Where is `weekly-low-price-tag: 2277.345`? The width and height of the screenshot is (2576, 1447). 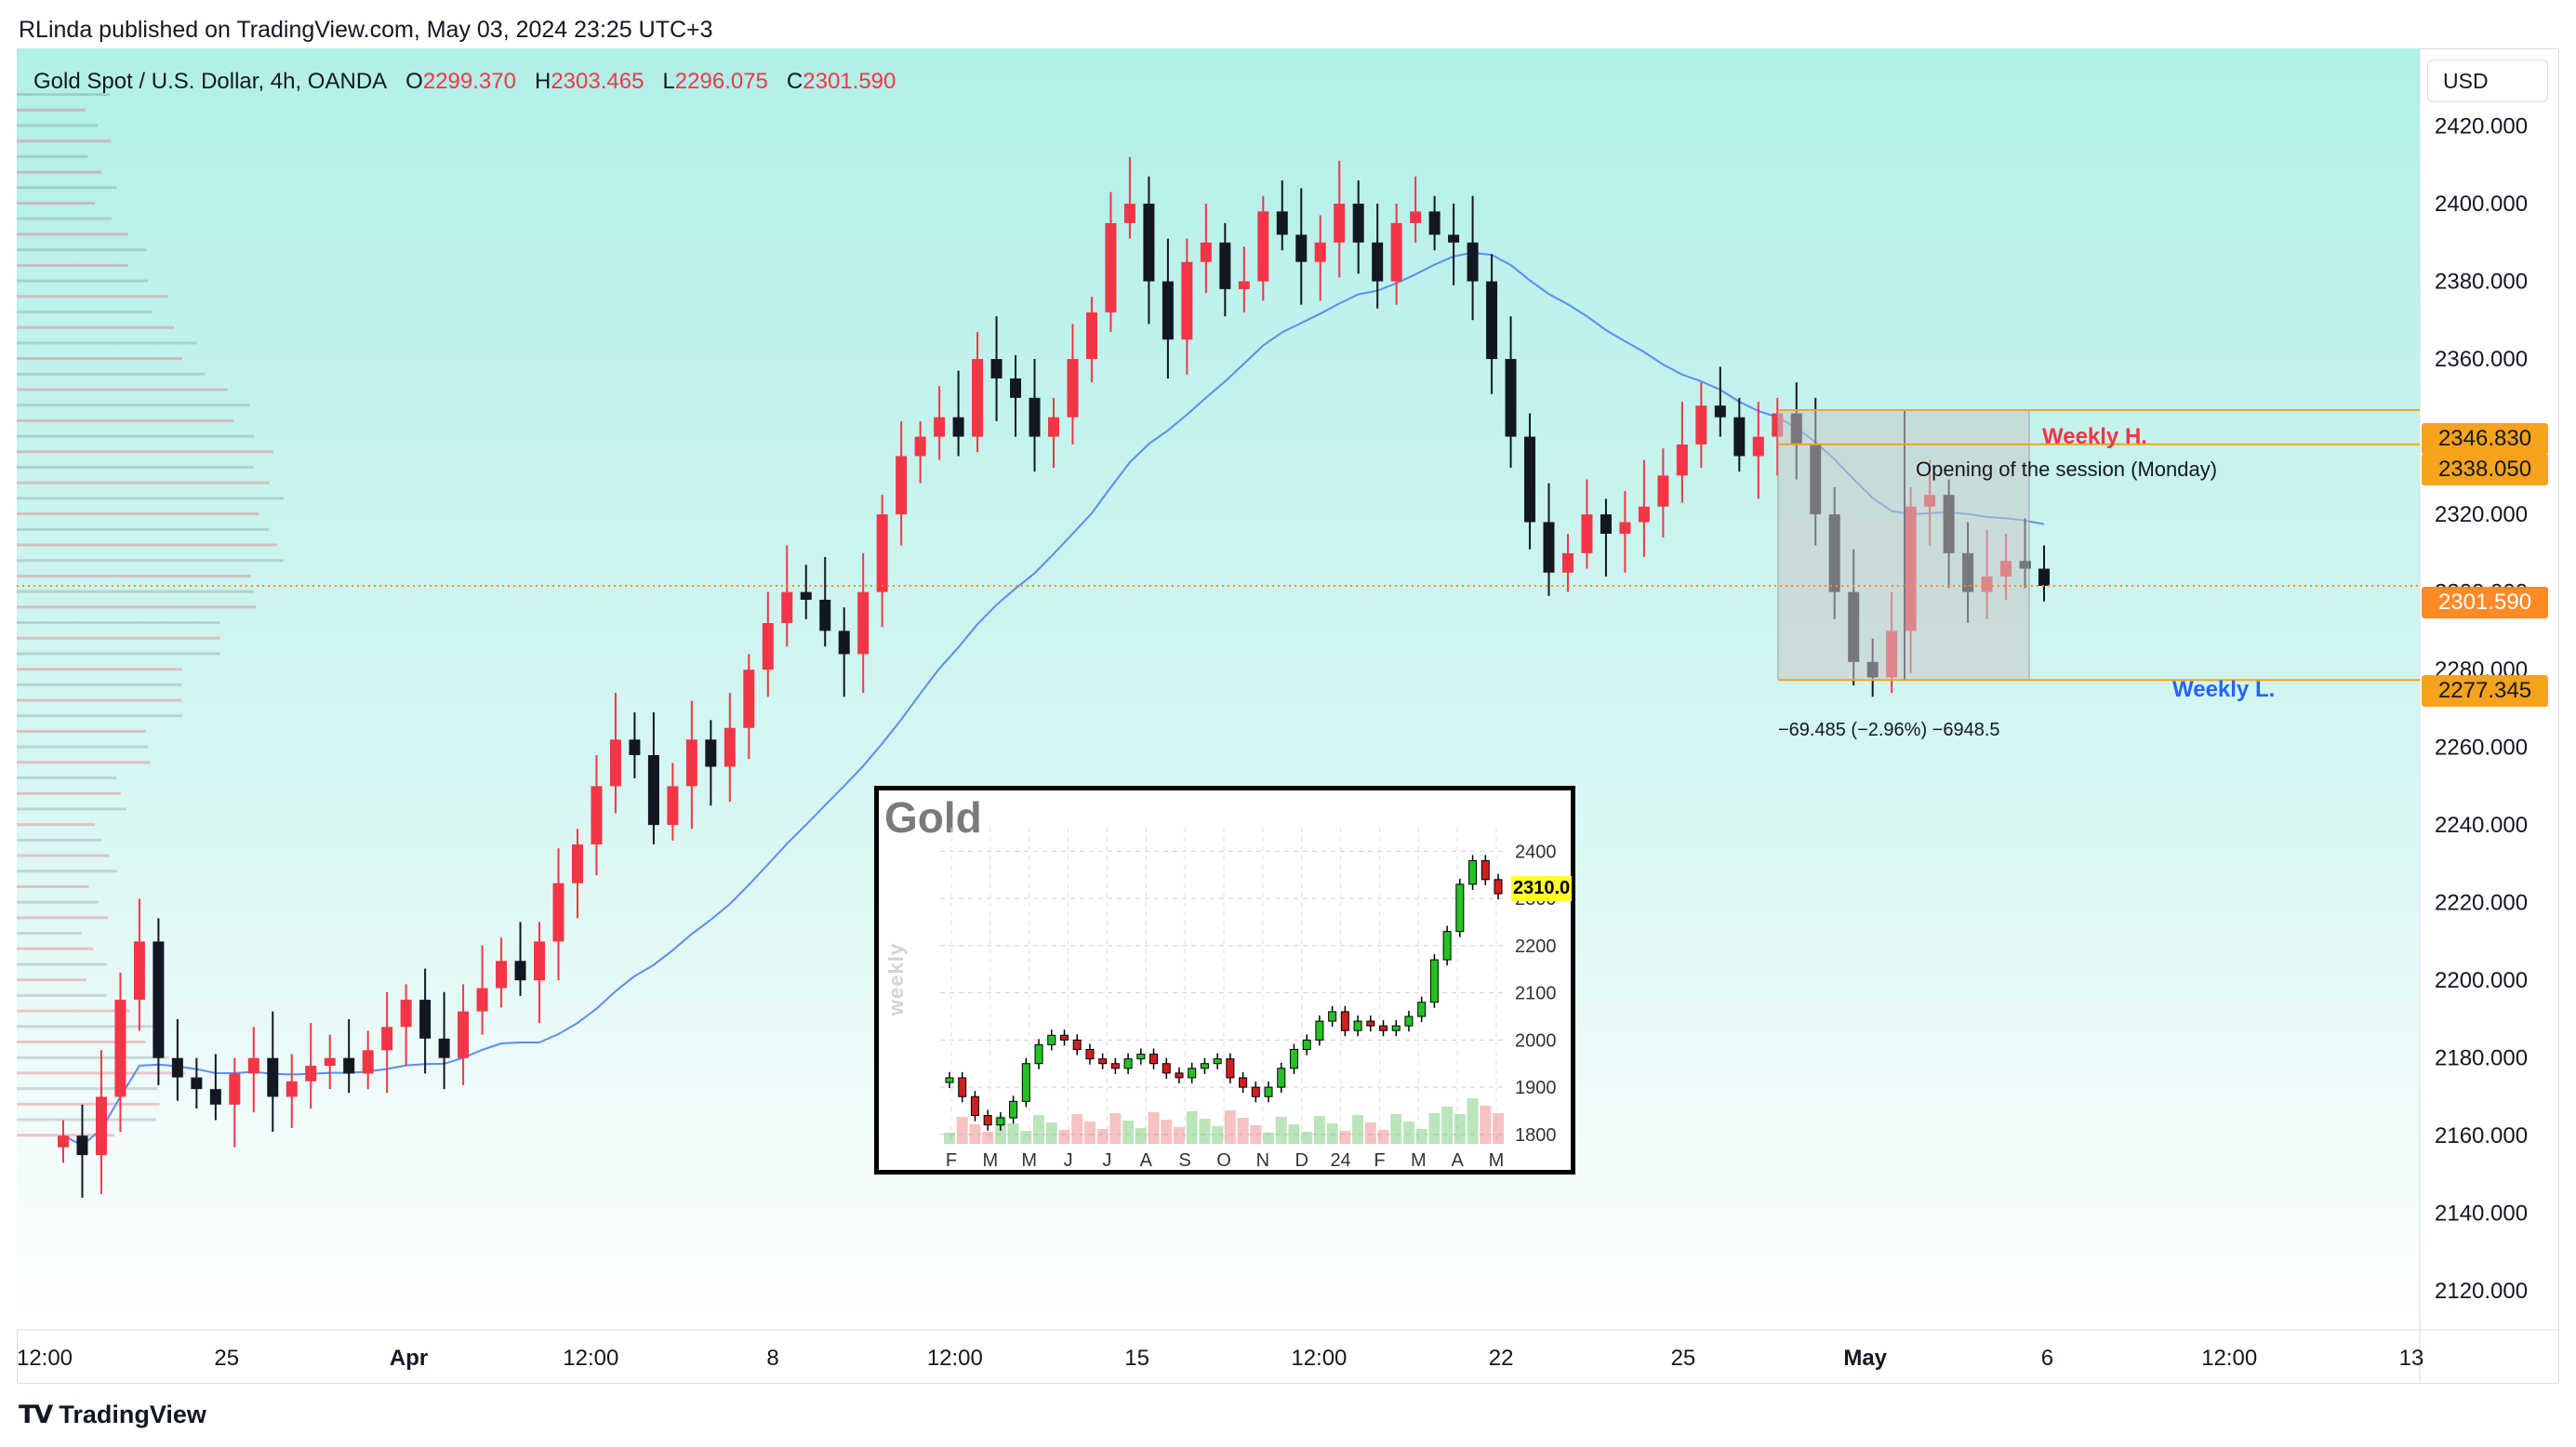 weekly-low-price-tag: 2277.345 is located at coordinates (2485, 691).